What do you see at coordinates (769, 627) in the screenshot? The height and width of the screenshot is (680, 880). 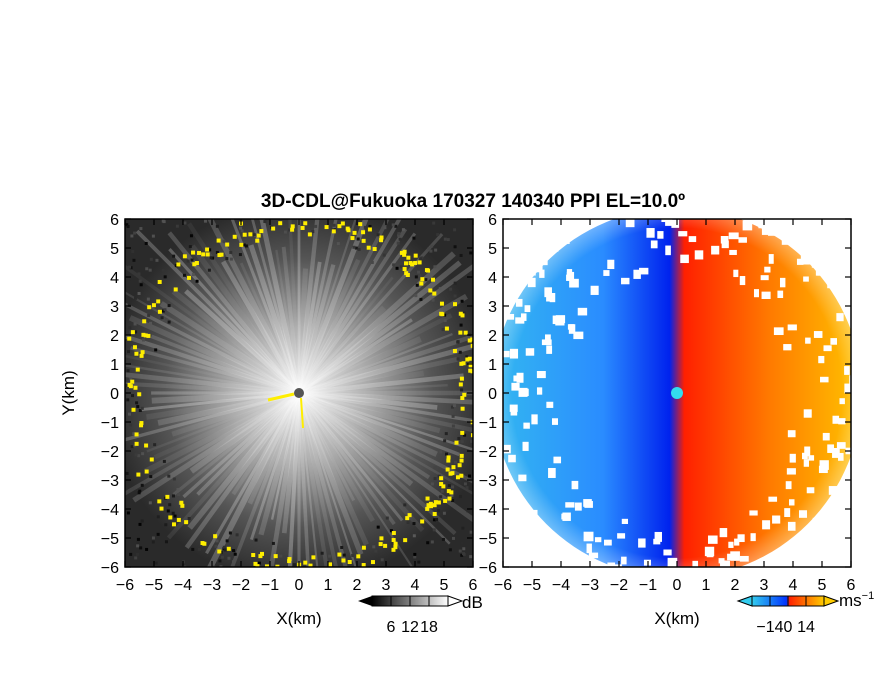 I see `right-colorbar-tick-label: −14` at bounding box center [769, 627].